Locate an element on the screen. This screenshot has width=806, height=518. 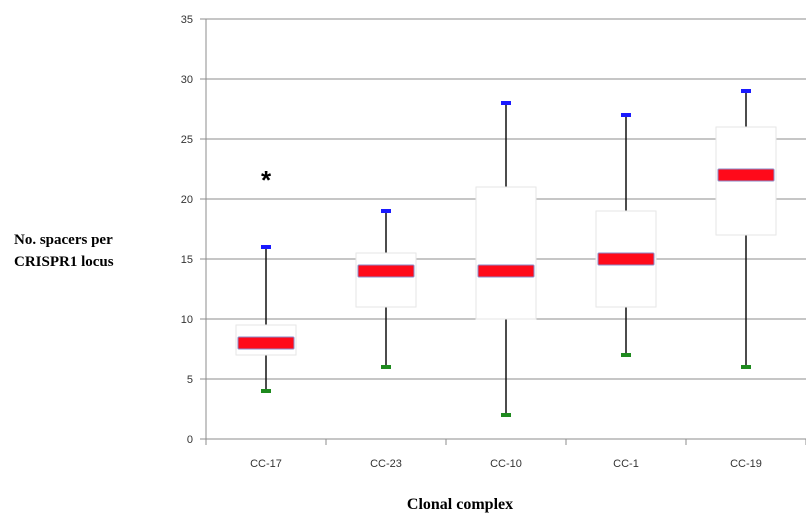
x-tick-label-cc-10: CC-10 is located at coordinates (506, 464).